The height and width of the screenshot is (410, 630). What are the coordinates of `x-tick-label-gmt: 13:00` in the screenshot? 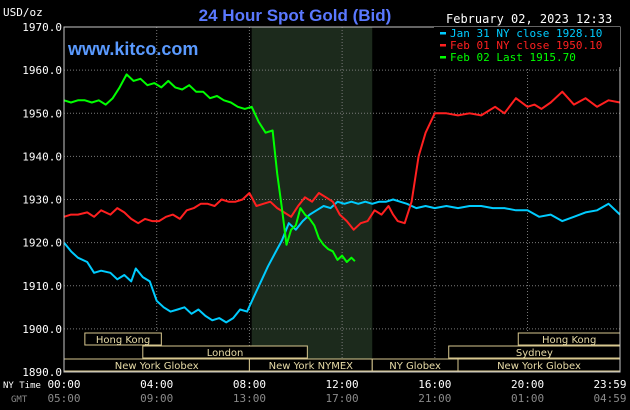 It's located at (249, 398).